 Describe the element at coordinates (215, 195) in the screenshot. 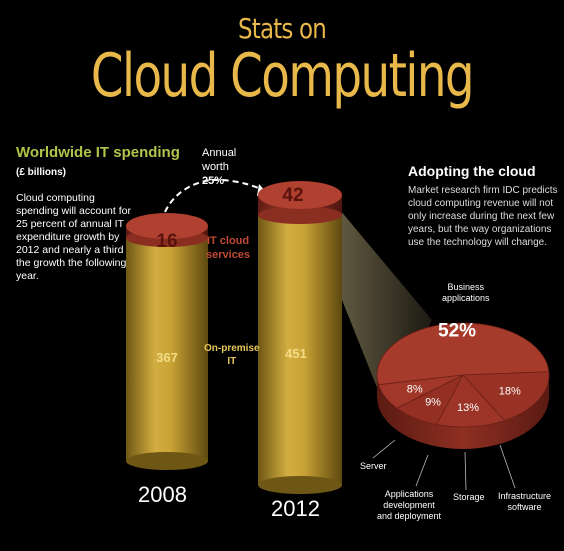

I see `growth-arrow` at that location.